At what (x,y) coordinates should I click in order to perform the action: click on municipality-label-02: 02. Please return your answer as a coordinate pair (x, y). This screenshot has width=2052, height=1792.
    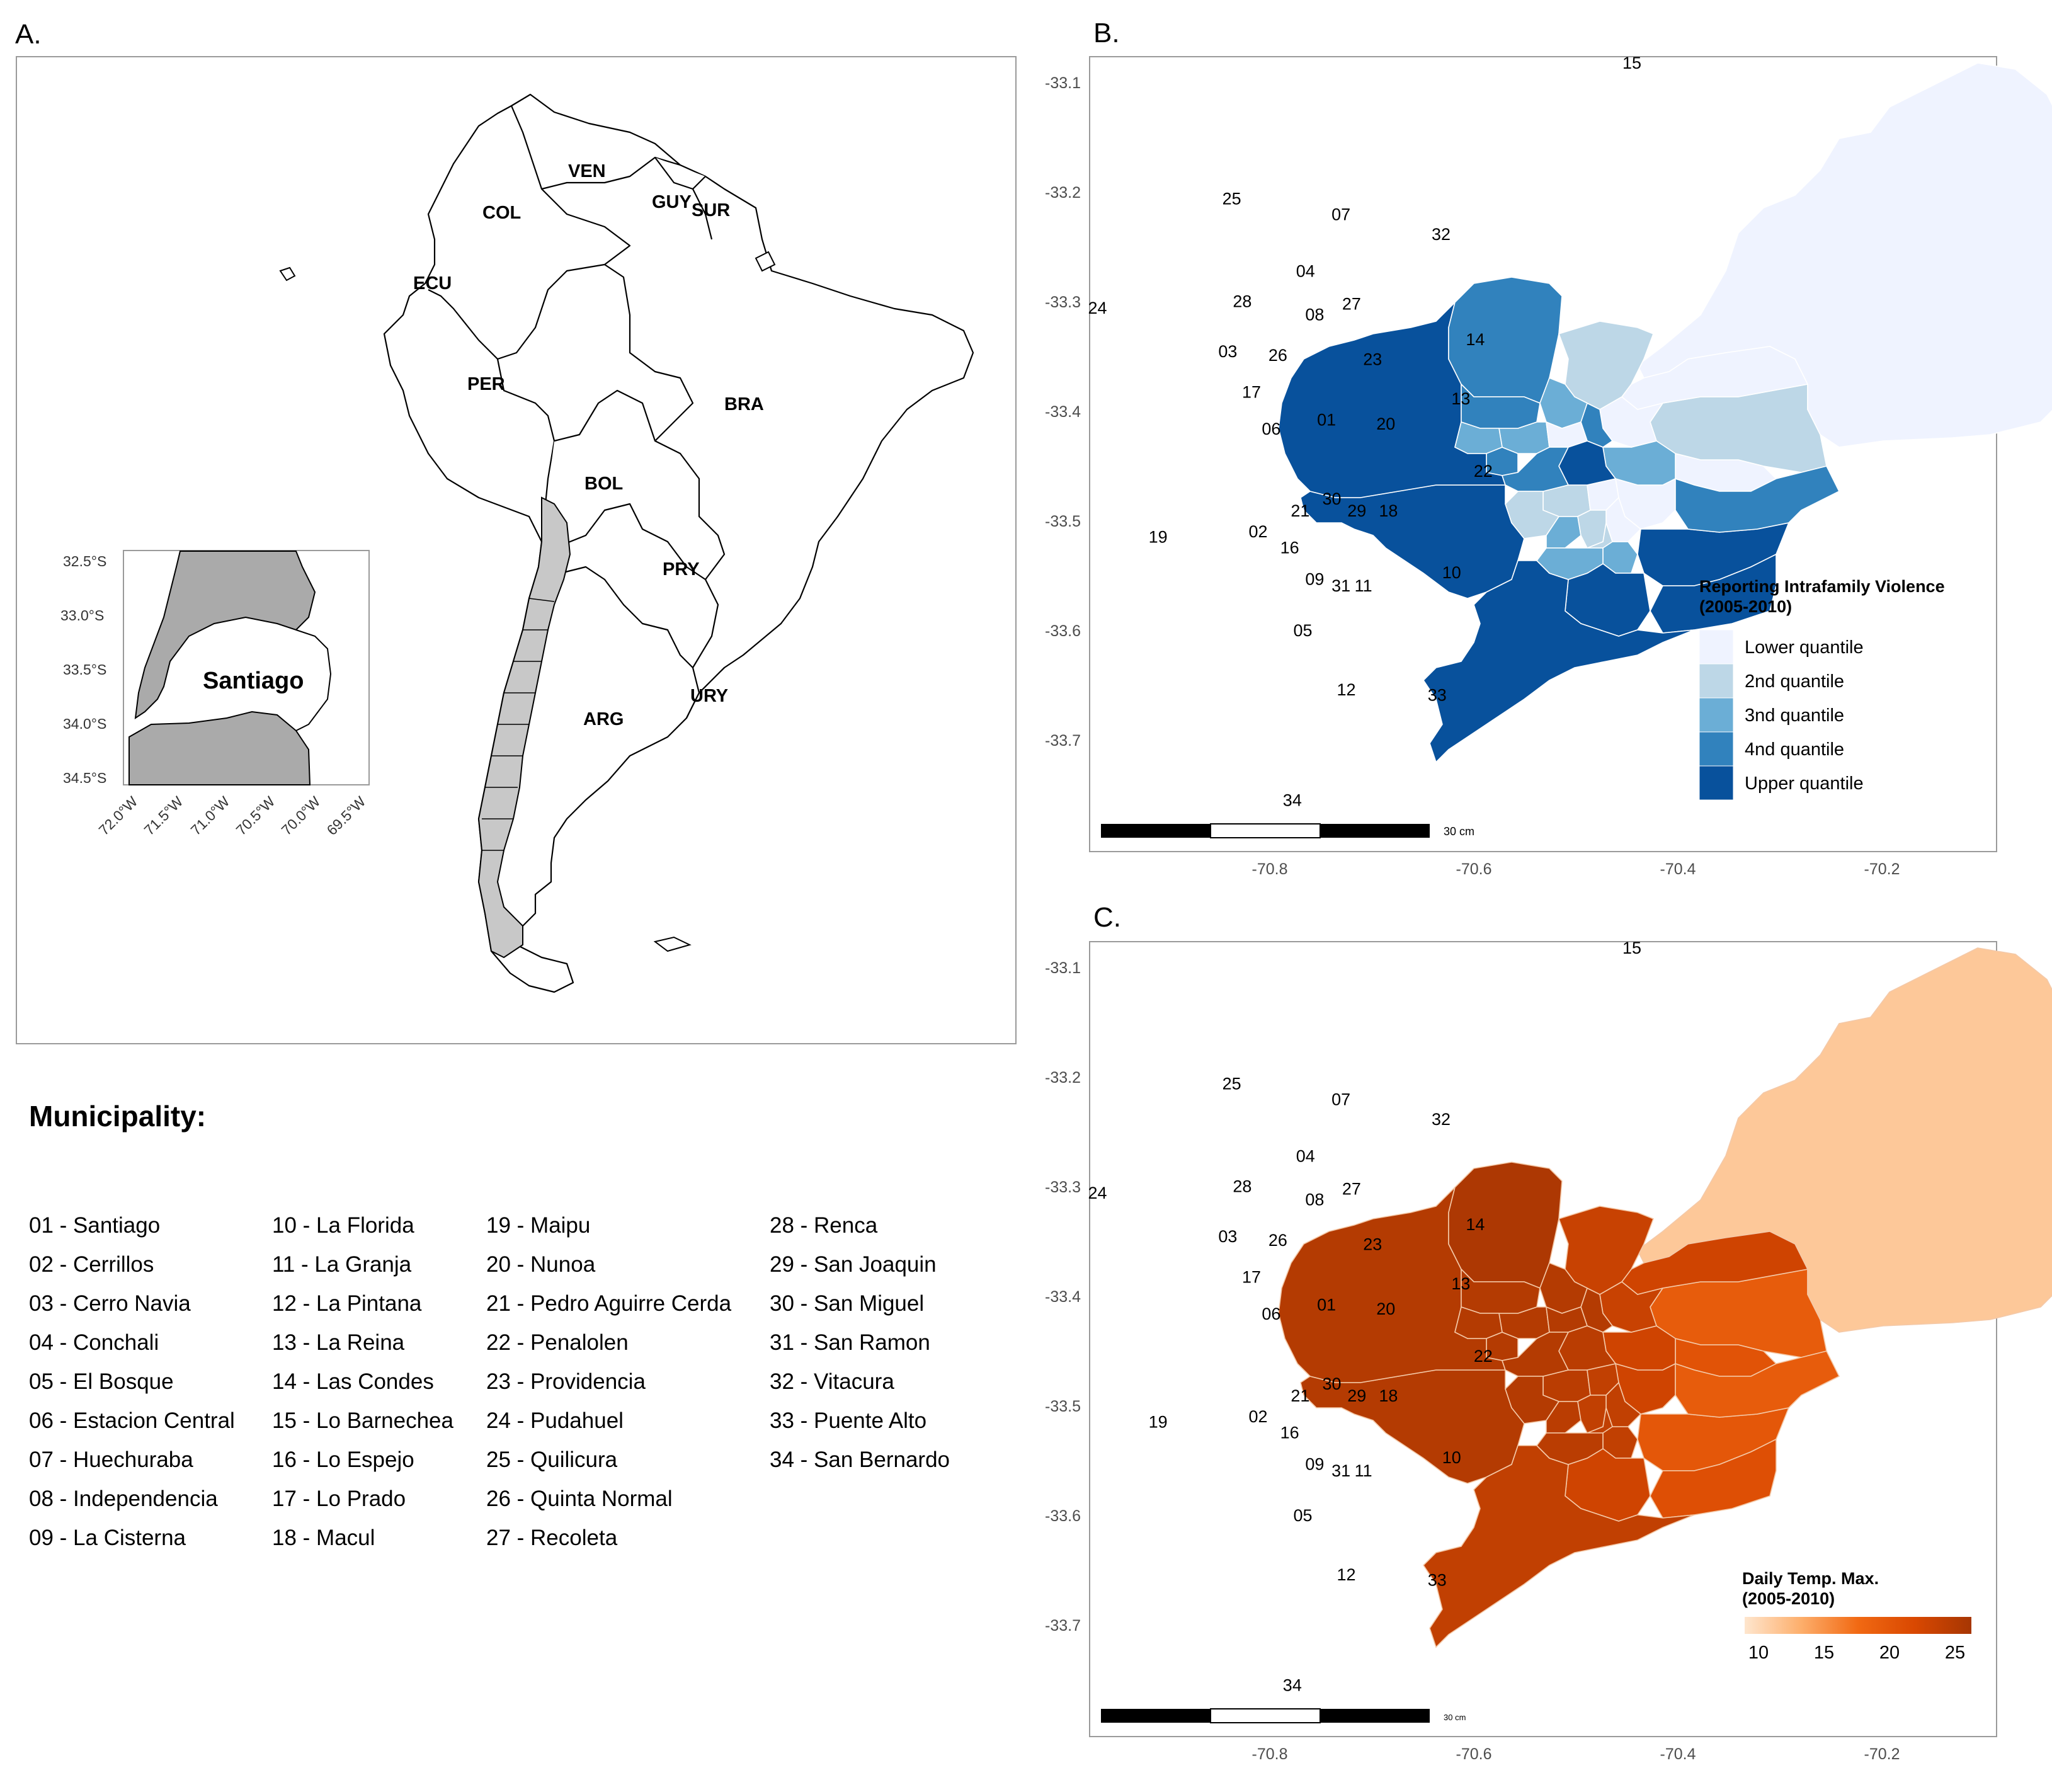
    Looking at the image, I should click on (1257, 1416).